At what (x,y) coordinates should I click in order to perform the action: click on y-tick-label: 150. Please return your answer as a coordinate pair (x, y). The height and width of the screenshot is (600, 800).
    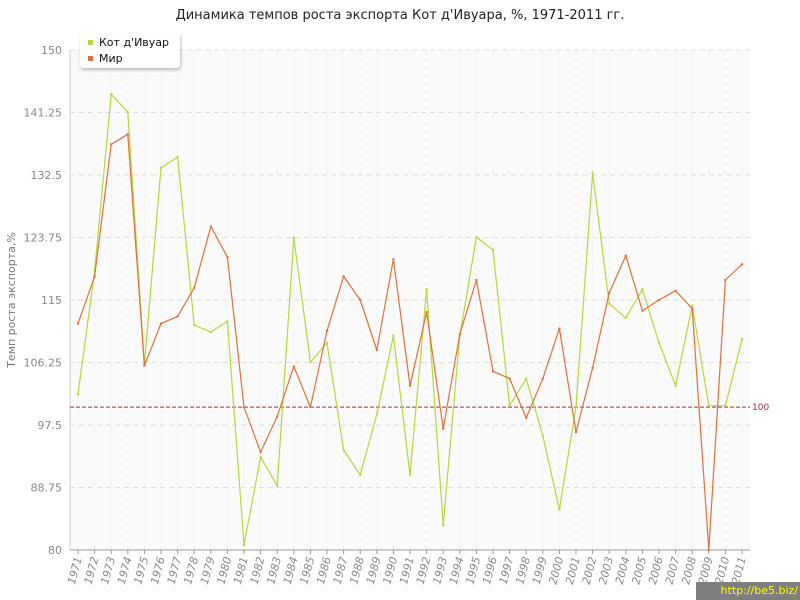
    Looking at the image, I should click on (51, 50).